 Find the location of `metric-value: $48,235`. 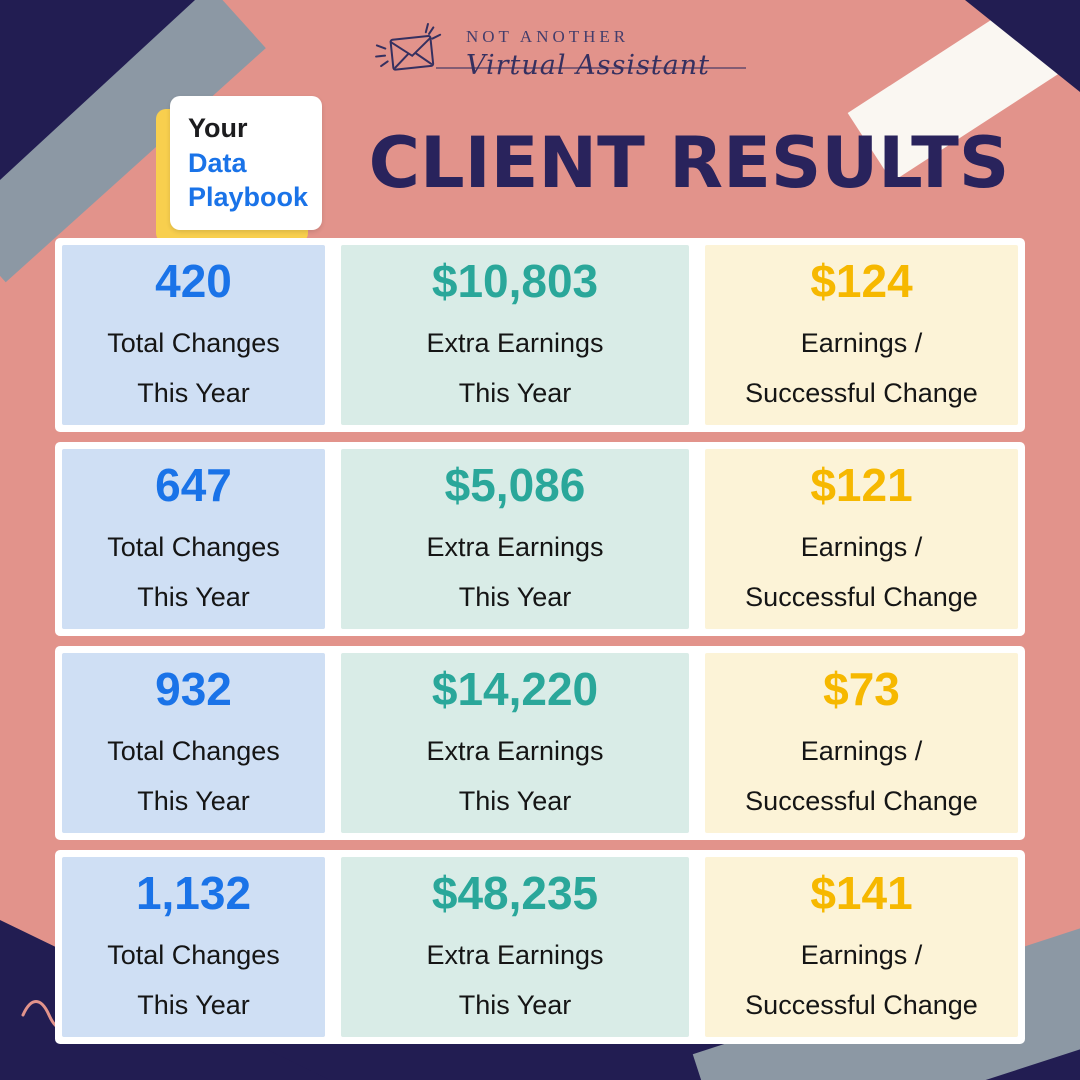

metric-value: $48,235 is located at coordinates (515, 892).